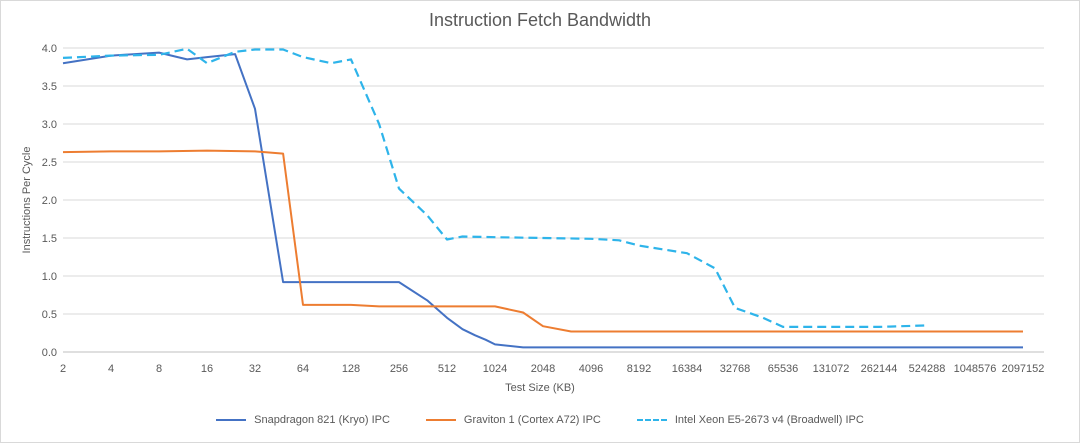  Describe the element at coordinates (49, 125) in the screenshot. I see `y-tick-label: 3.0` at that location.